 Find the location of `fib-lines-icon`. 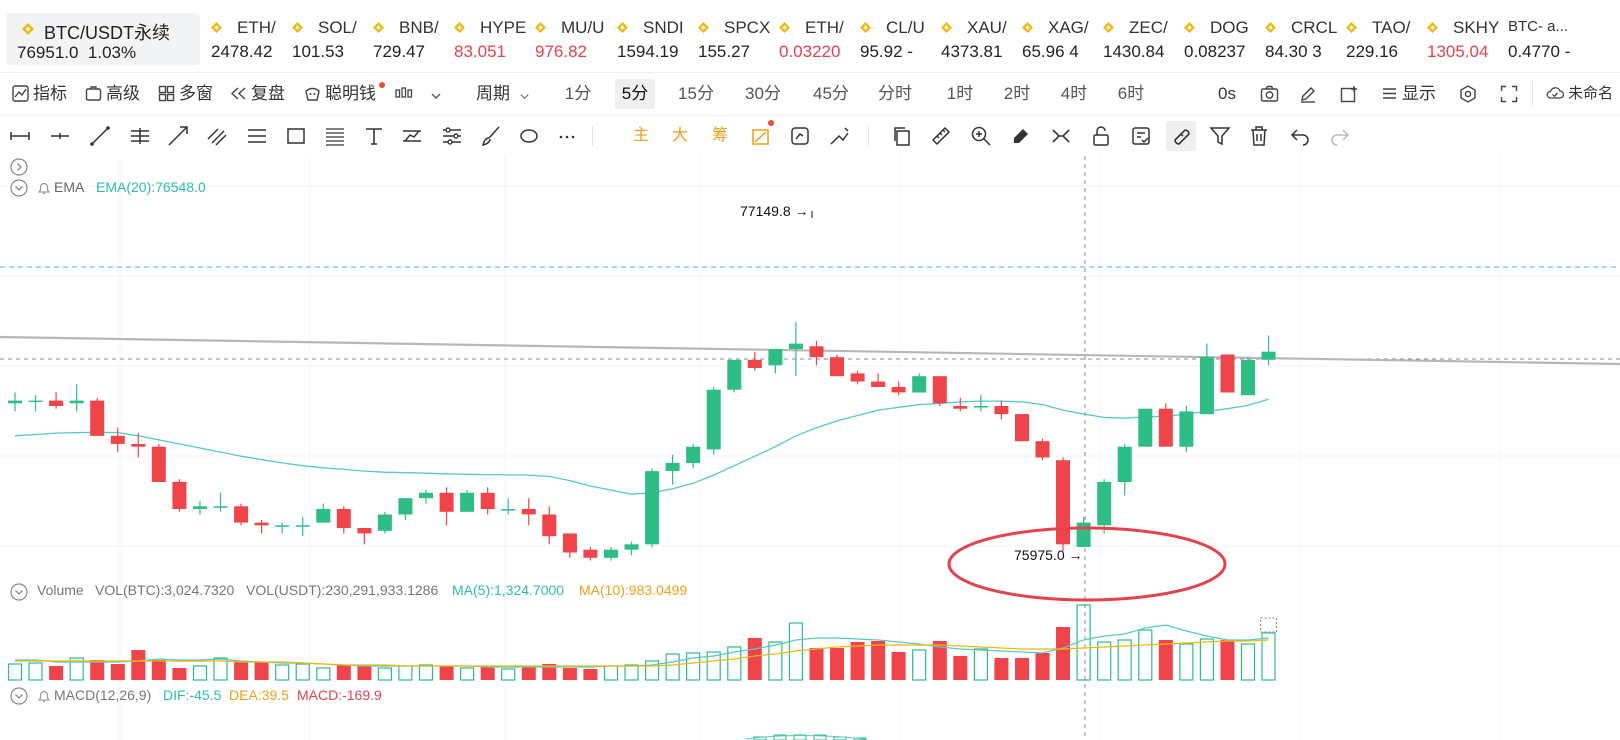

fib-lines-icon is located at coordinates (217, 136).